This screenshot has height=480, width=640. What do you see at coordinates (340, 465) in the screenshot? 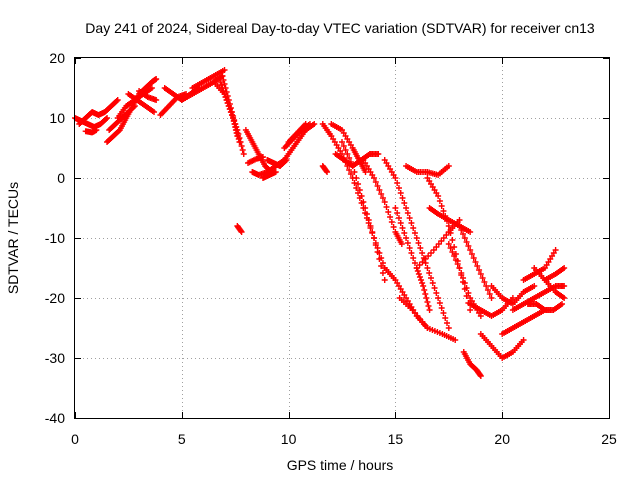
I see `x-axis-label: GPS time / hours` at bounding box center [340, 465].